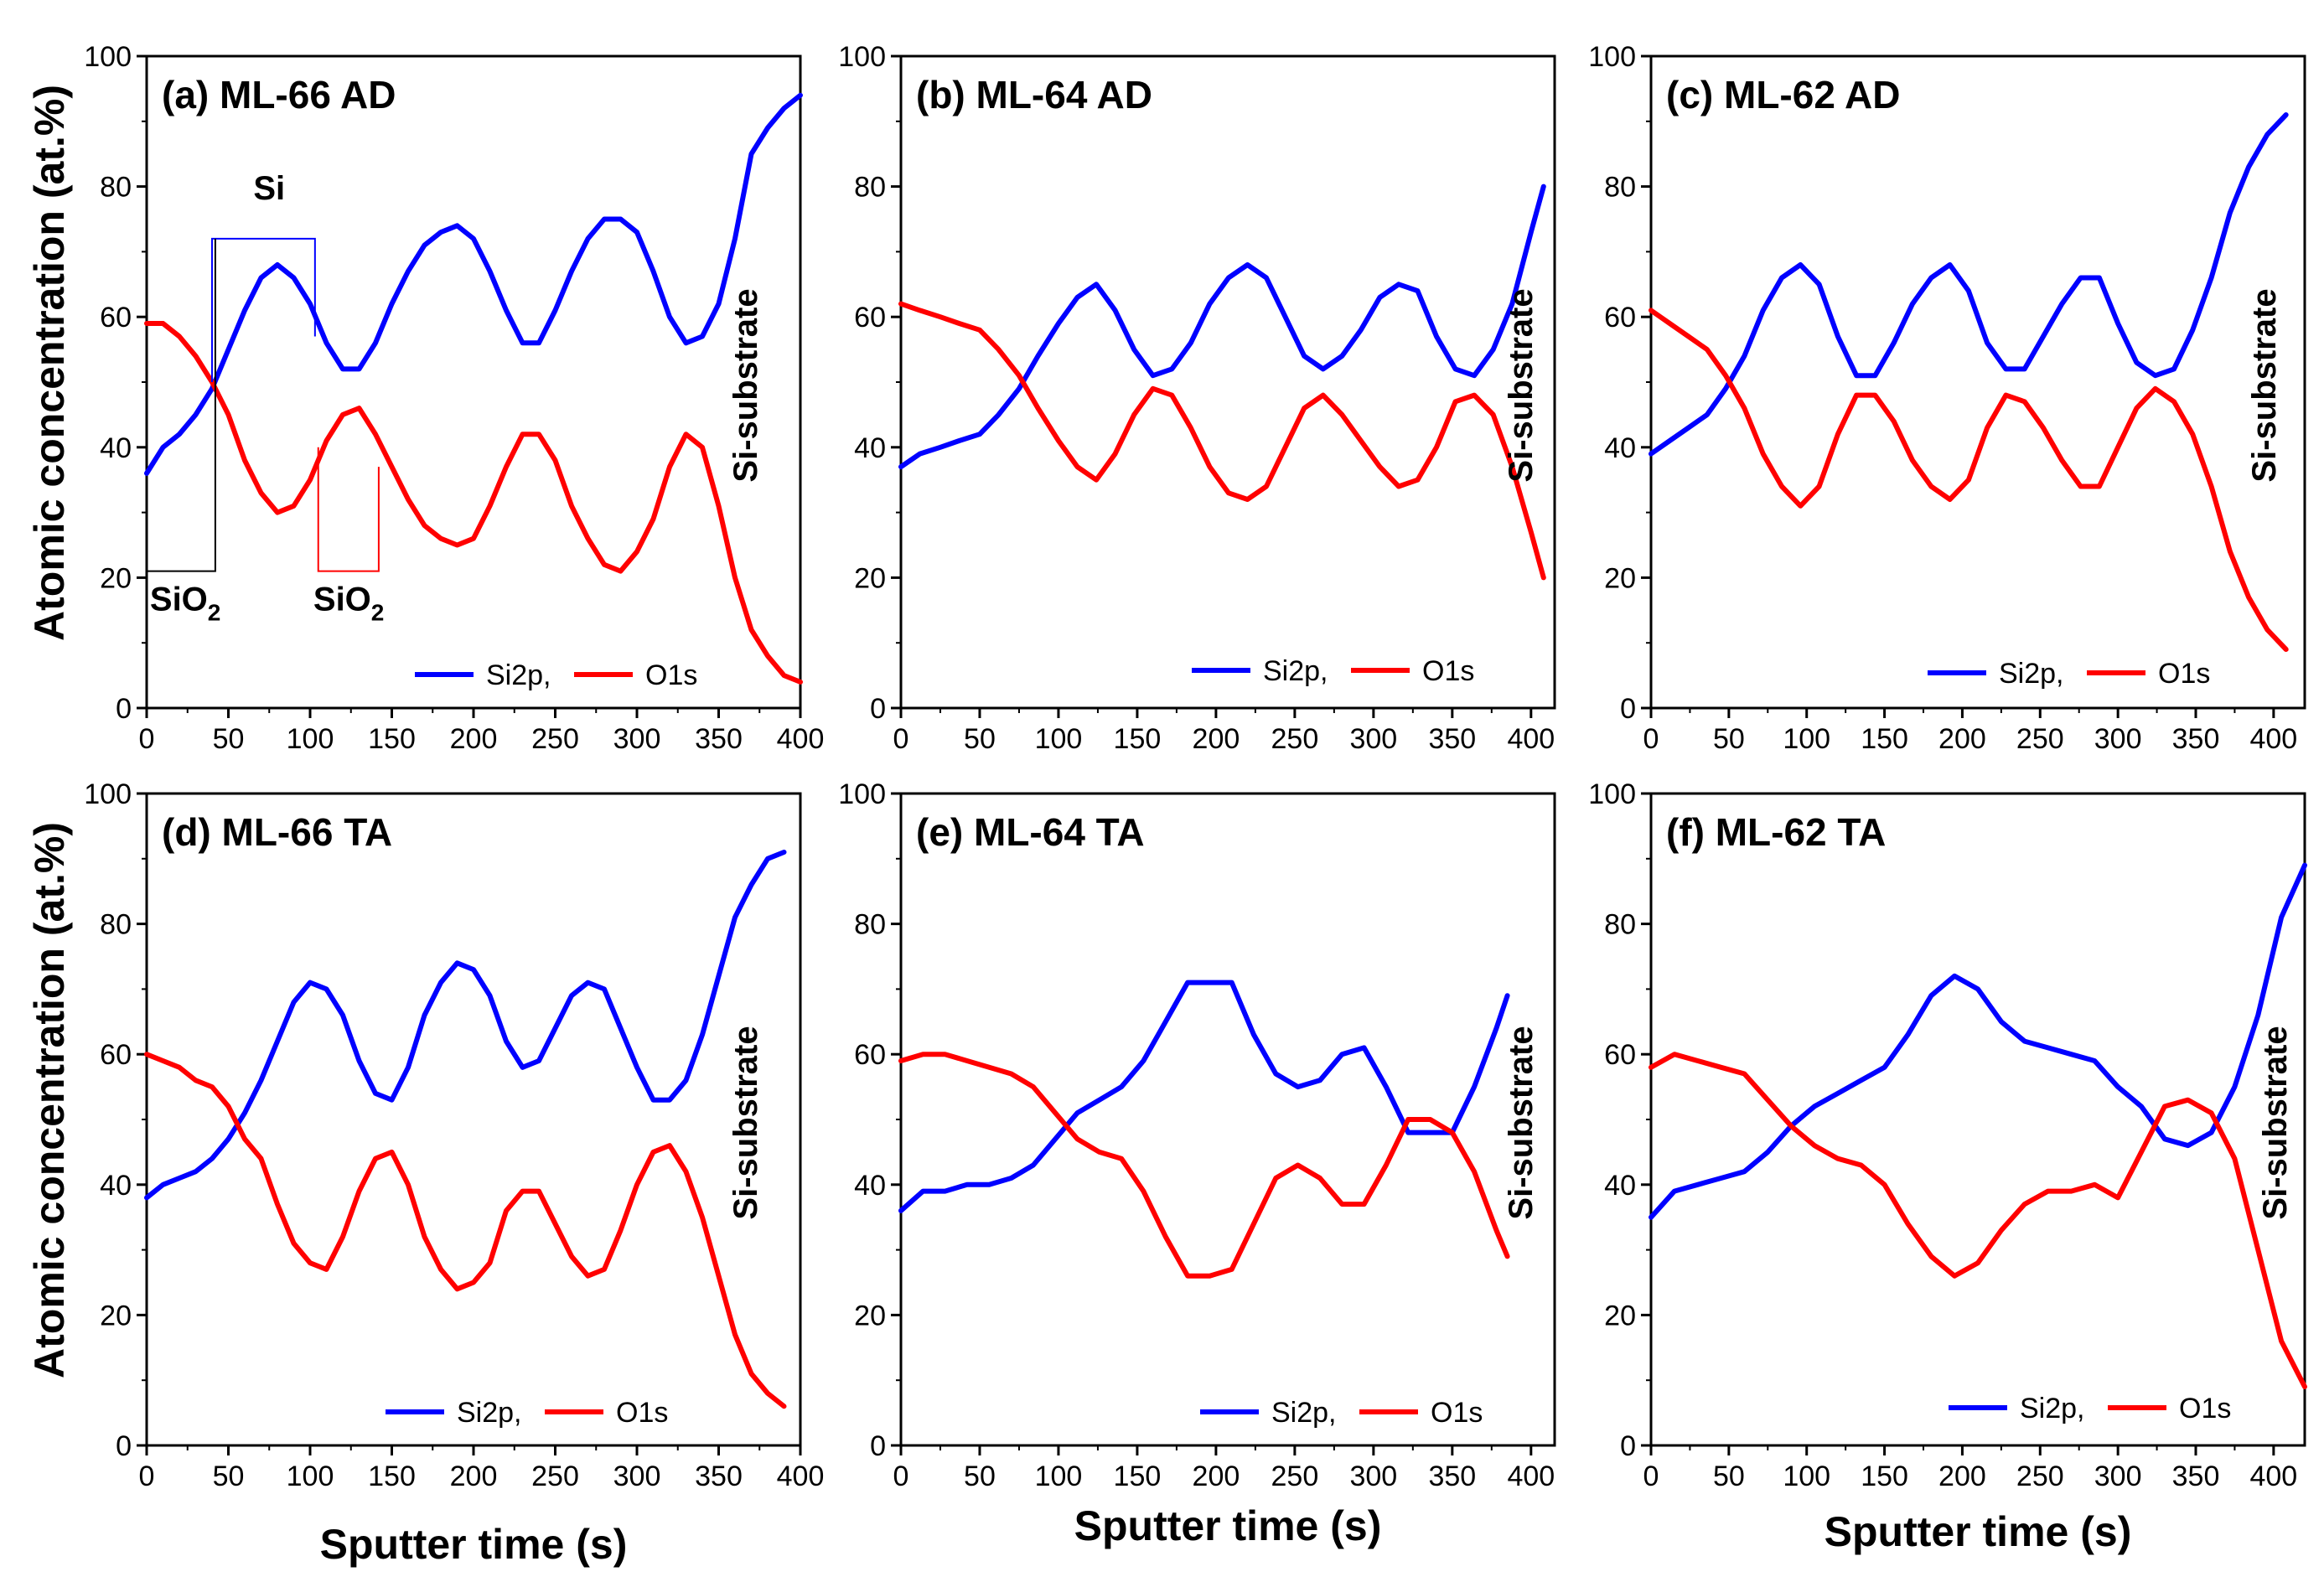 This screenshot has height=1582, width=2324. Describe the element at coordinates (474, 1544) in the screenshot. I see `x-axis-label-left: Sputter time (s)` at that location.